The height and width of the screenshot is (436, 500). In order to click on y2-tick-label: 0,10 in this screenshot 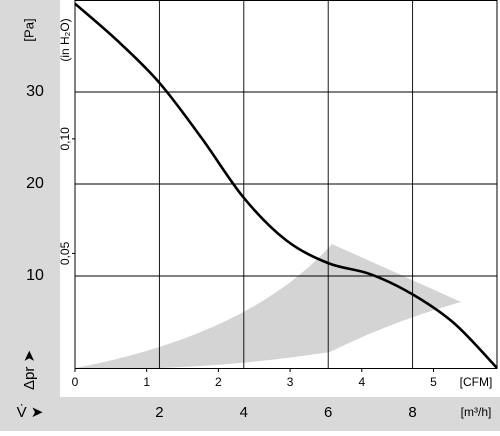, I will do `click(65, 139)`.